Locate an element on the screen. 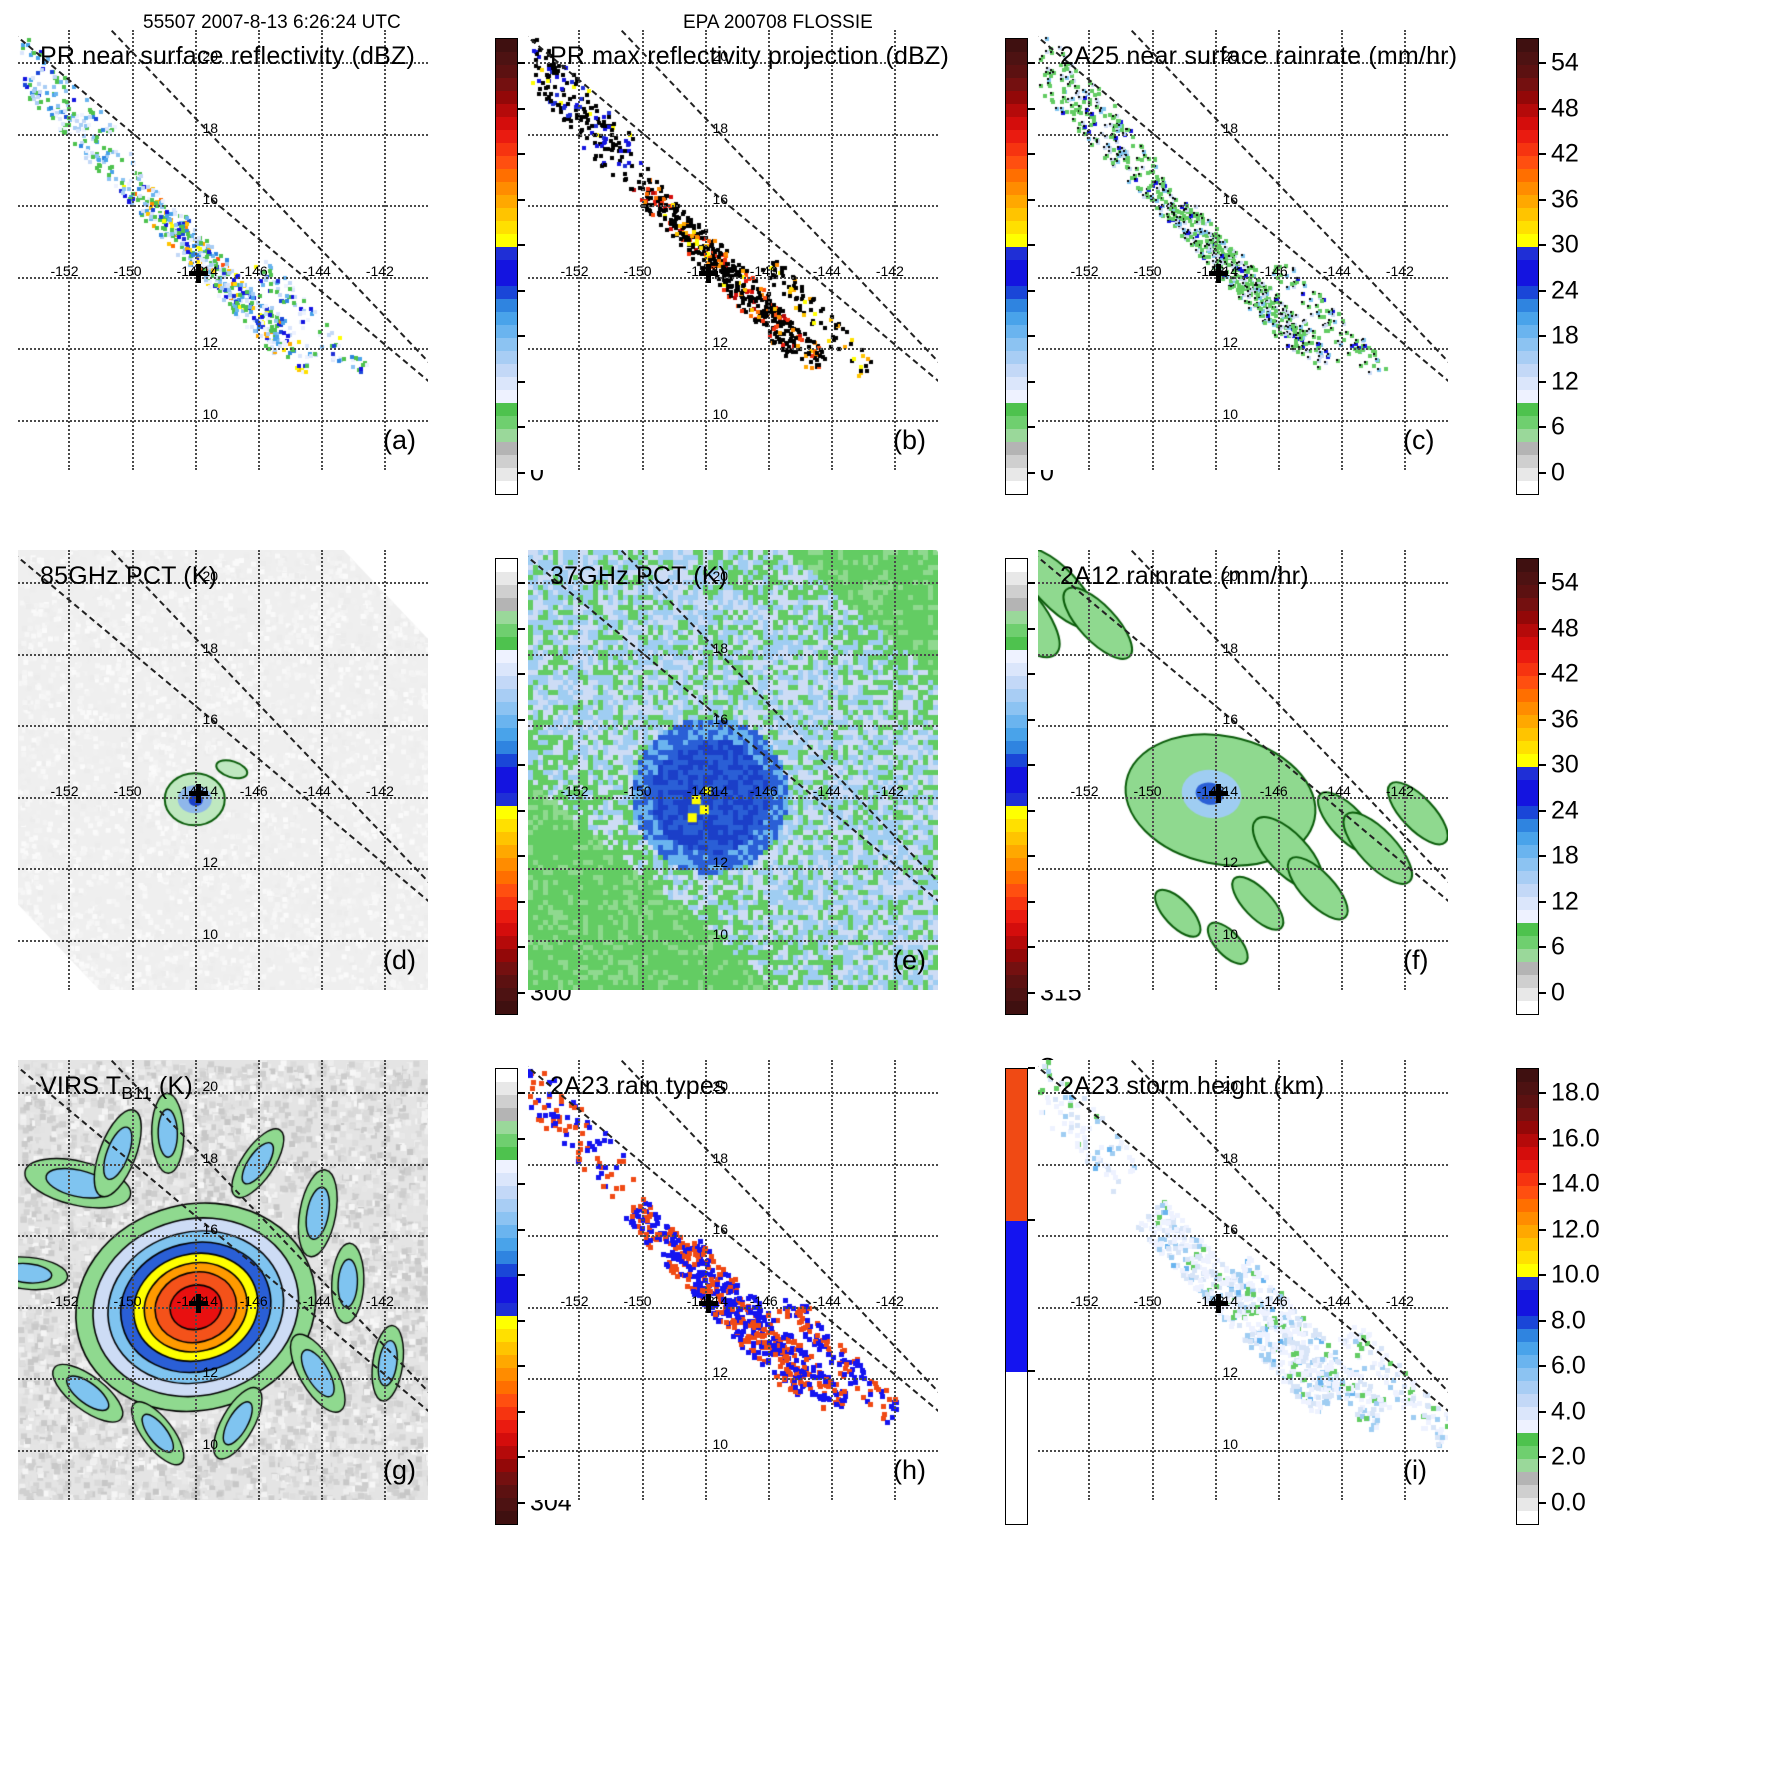  panel-title-h: 2A23 rain types is located at coordinates (638, 1086).